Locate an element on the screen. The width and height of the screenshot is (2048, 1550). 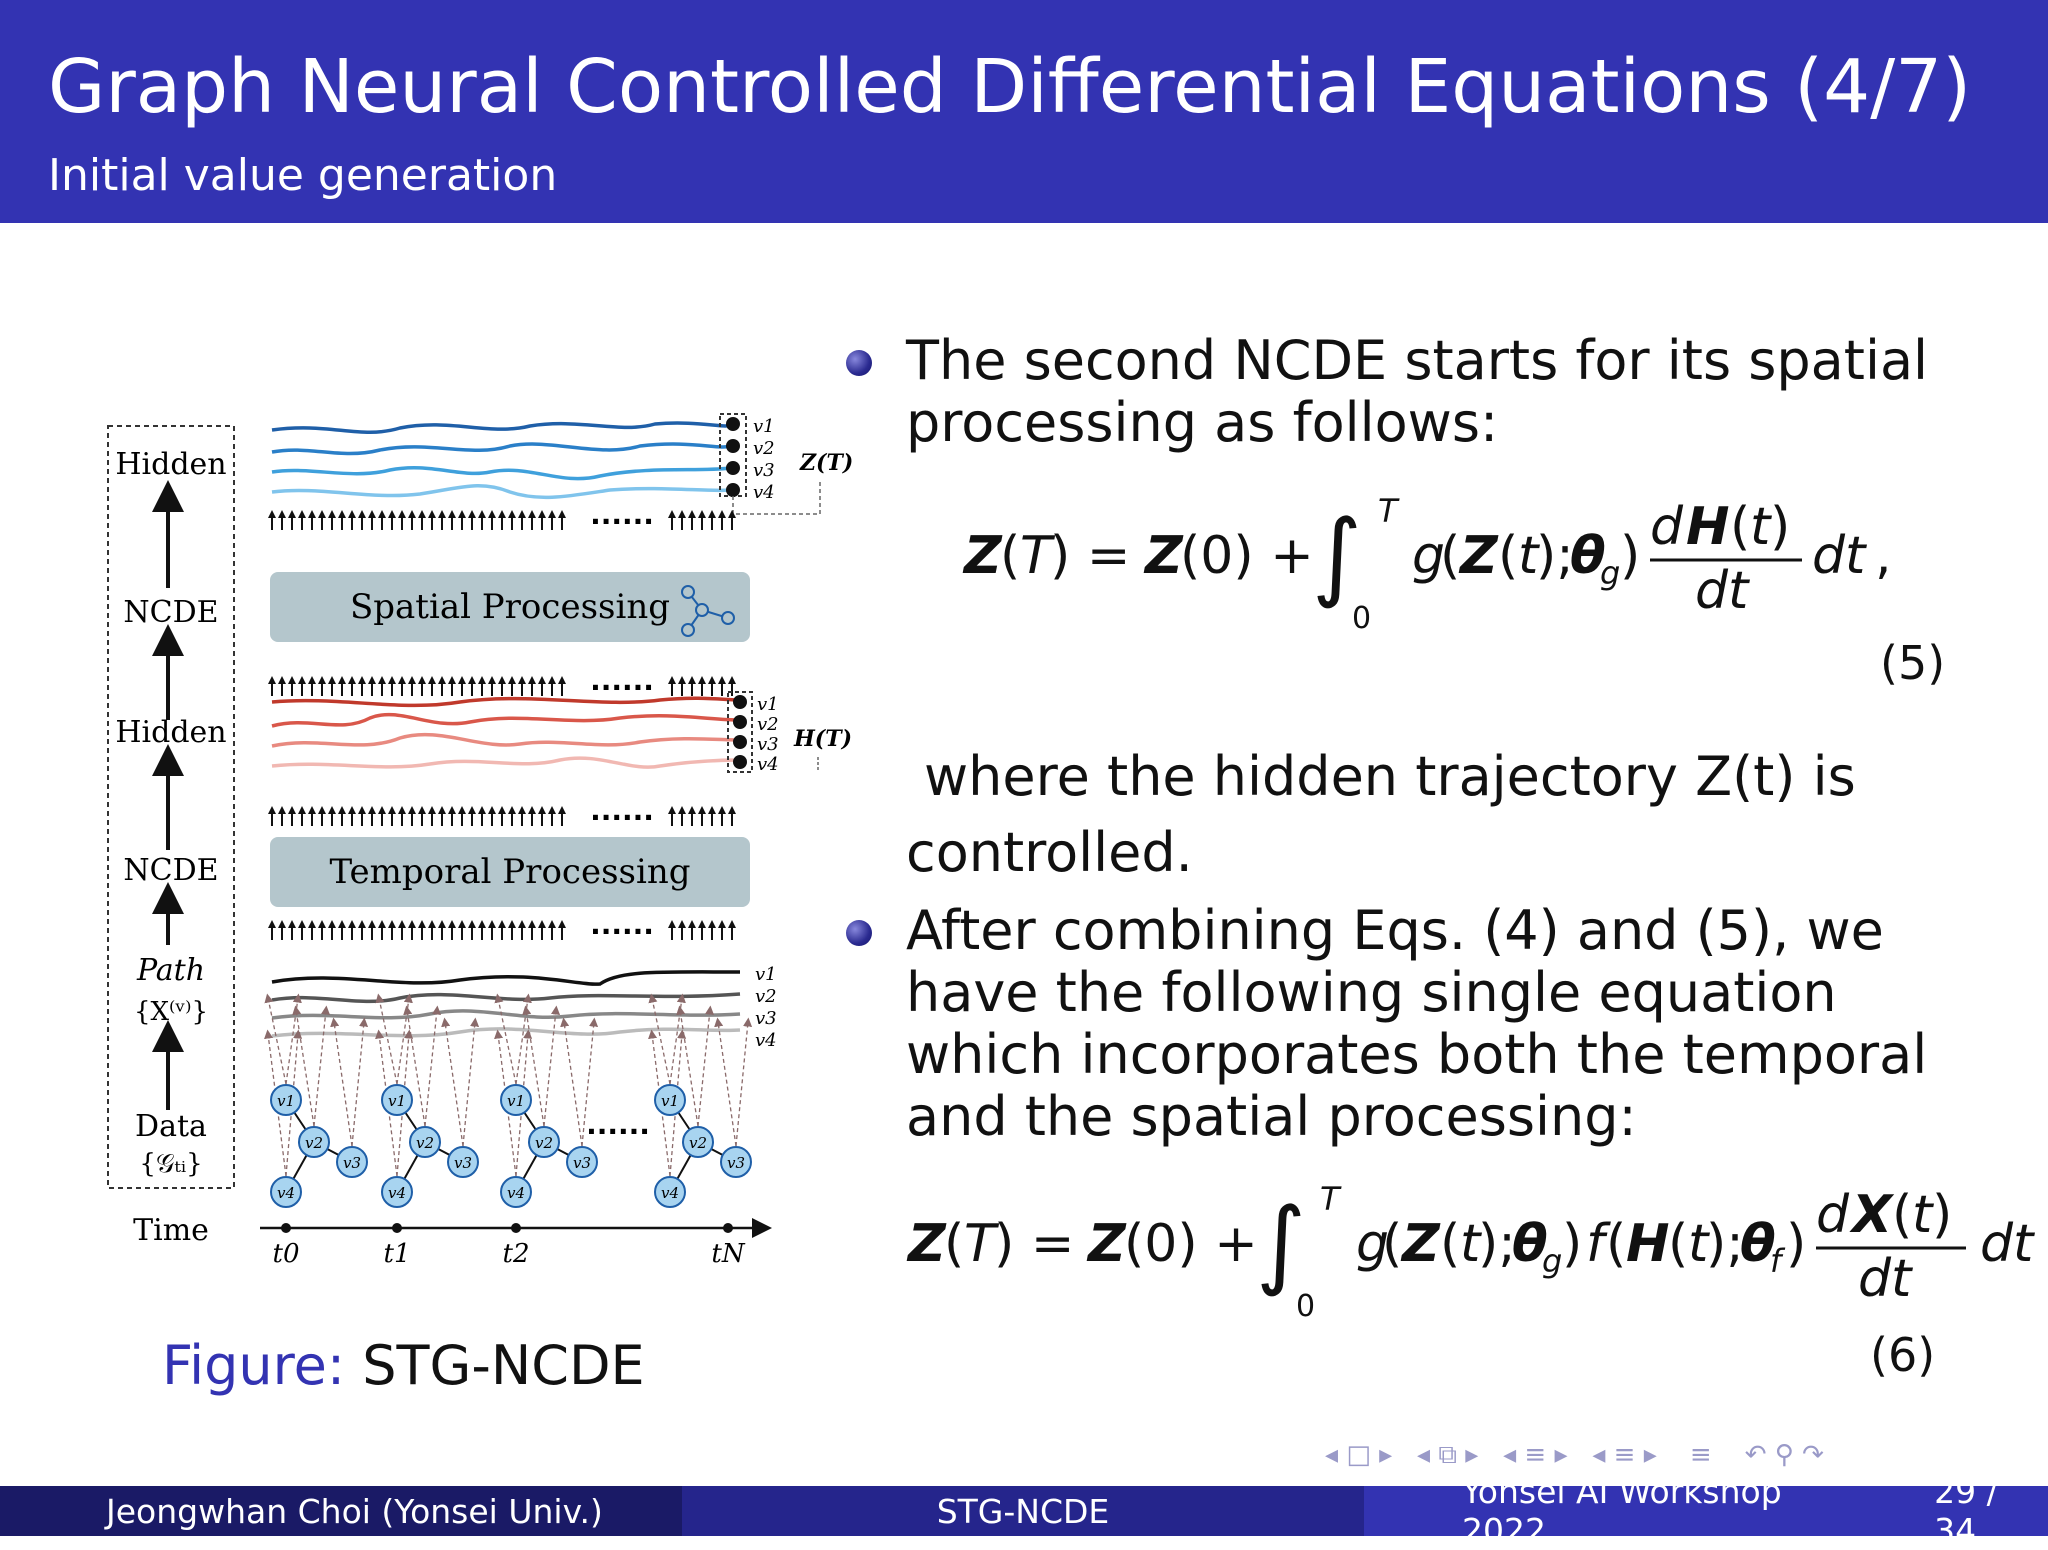
where-line2: controlled. is located at coordinates (1049, 852).